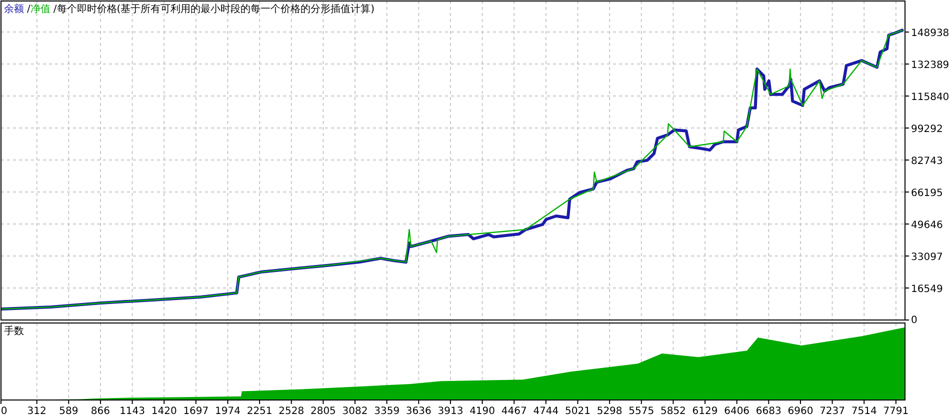 The image size is (952, 419). Describe the element at coordinates (14, 9) in the screenshot. I see `text: 余额` at that location.